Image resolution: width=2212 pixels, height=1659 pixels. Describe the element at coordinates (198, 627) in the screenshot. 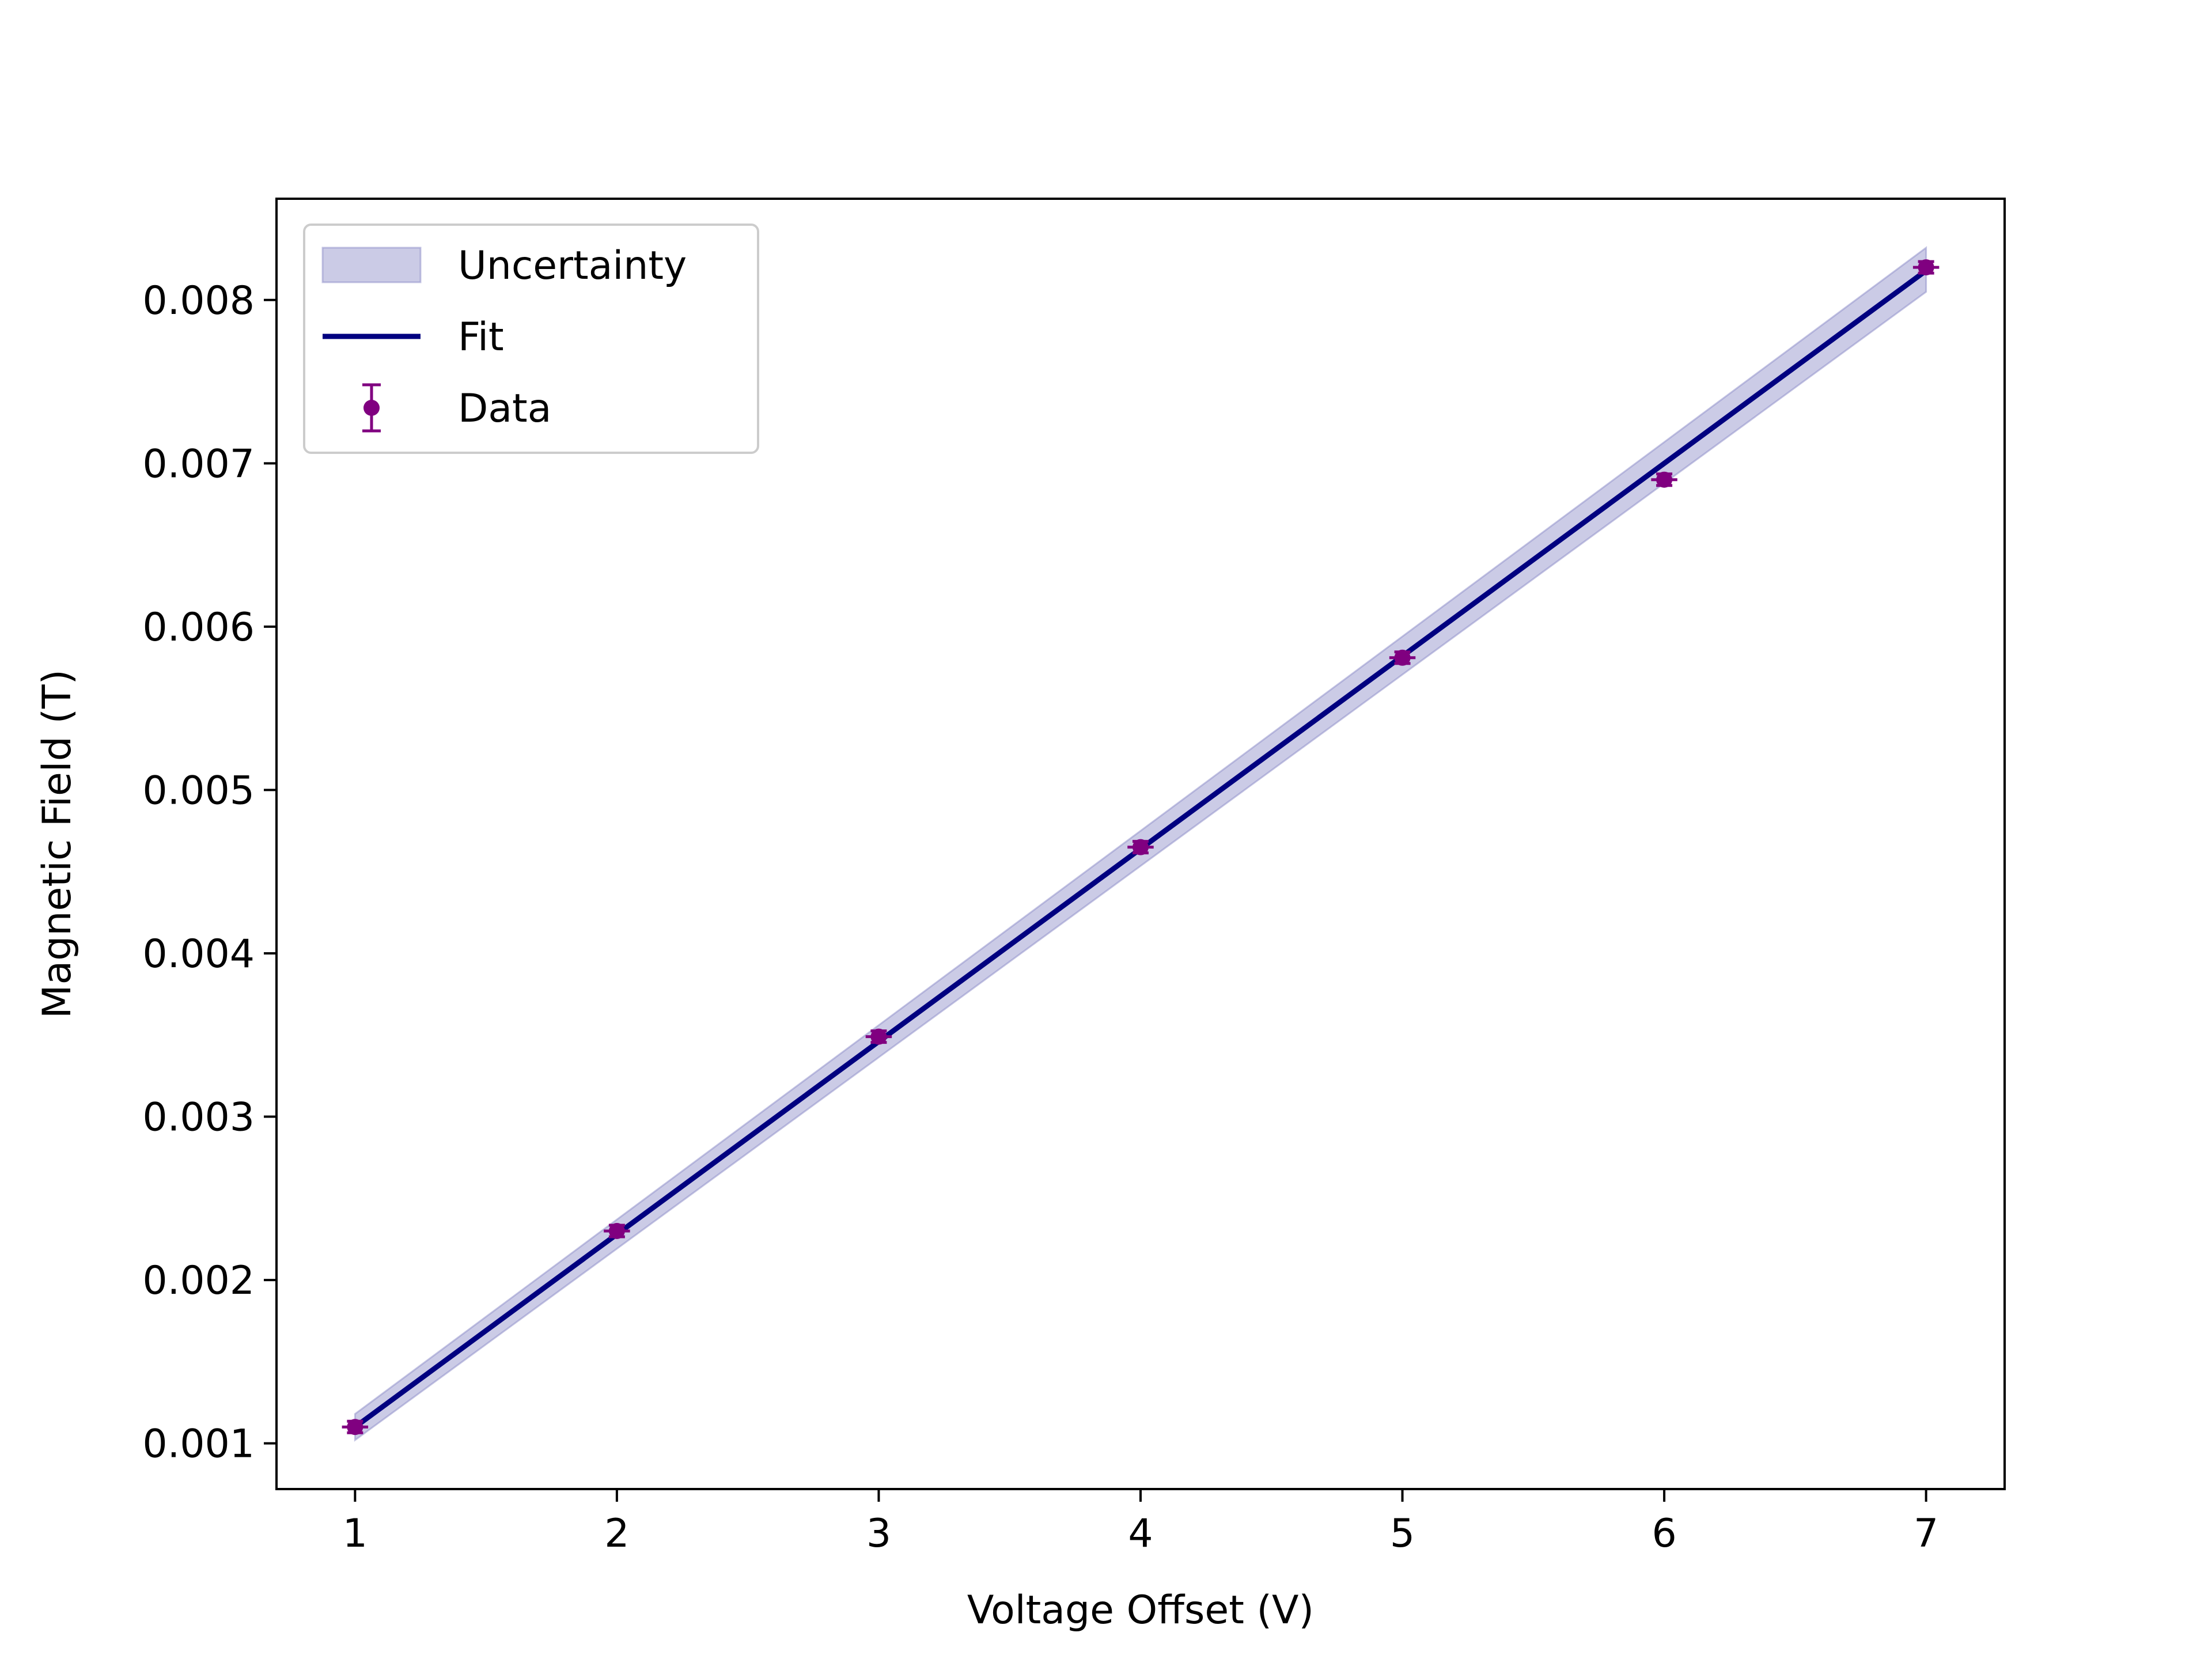

I see `y-tick-label: 0.006` at that location.